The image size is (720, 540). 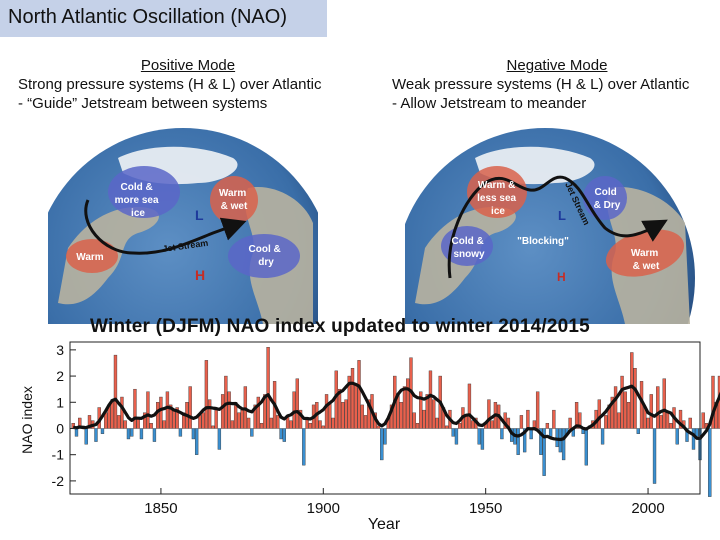 What do you see at coordinates (188, 65) in the screenshot?
I see `positive-mode-heading: Positive Mode` at bounding box center [188, 65].